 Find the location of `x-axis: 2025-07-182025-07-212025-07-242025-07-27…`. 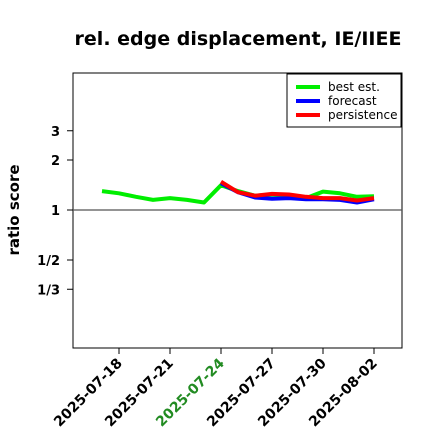

x-axis: 2025-07-182025-07-212025-07-242025-07-27… is located at coordinates (216, 389).